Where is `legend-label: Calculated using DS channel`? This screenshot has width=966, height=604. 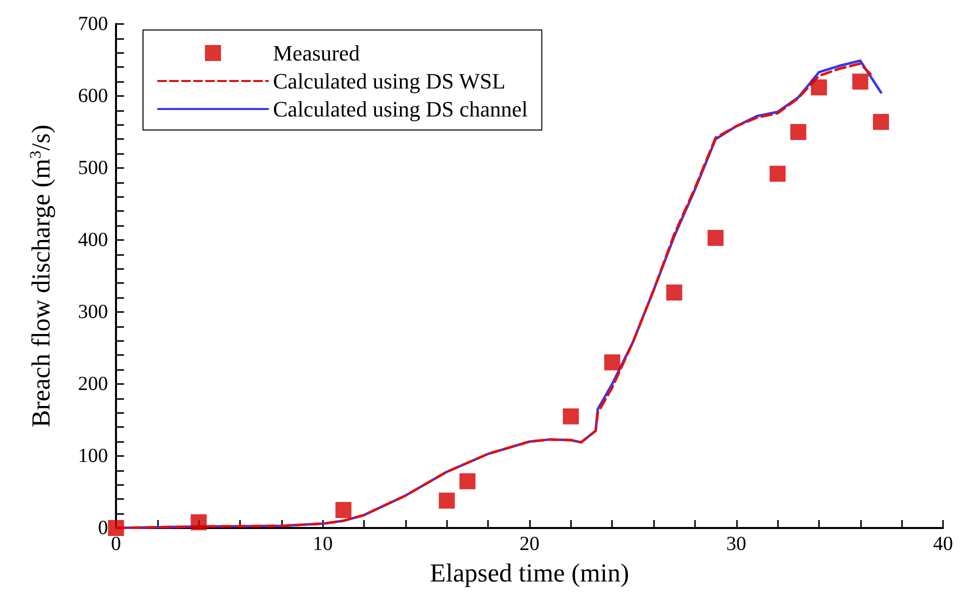
legend-label: Calculated using DS channel is located at coordinates (400, 109).